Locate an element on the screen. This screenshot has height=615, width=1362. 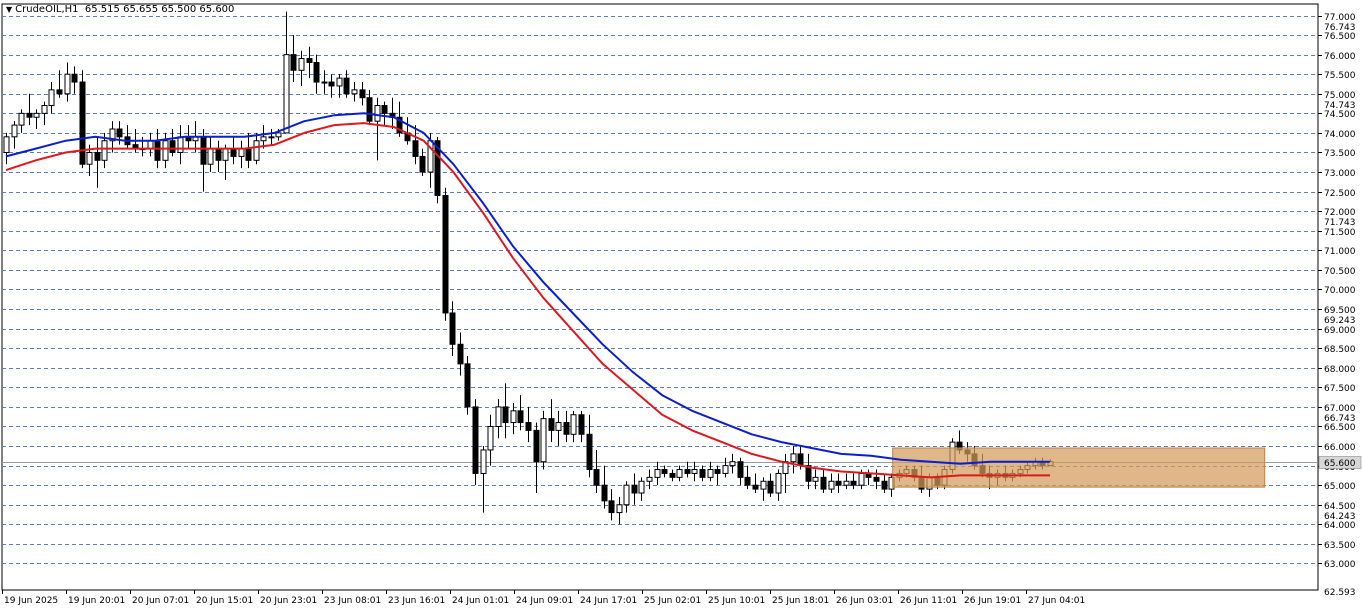
time-tick-label: 20 Jun 07:01 is located at coordinates (160, 601).